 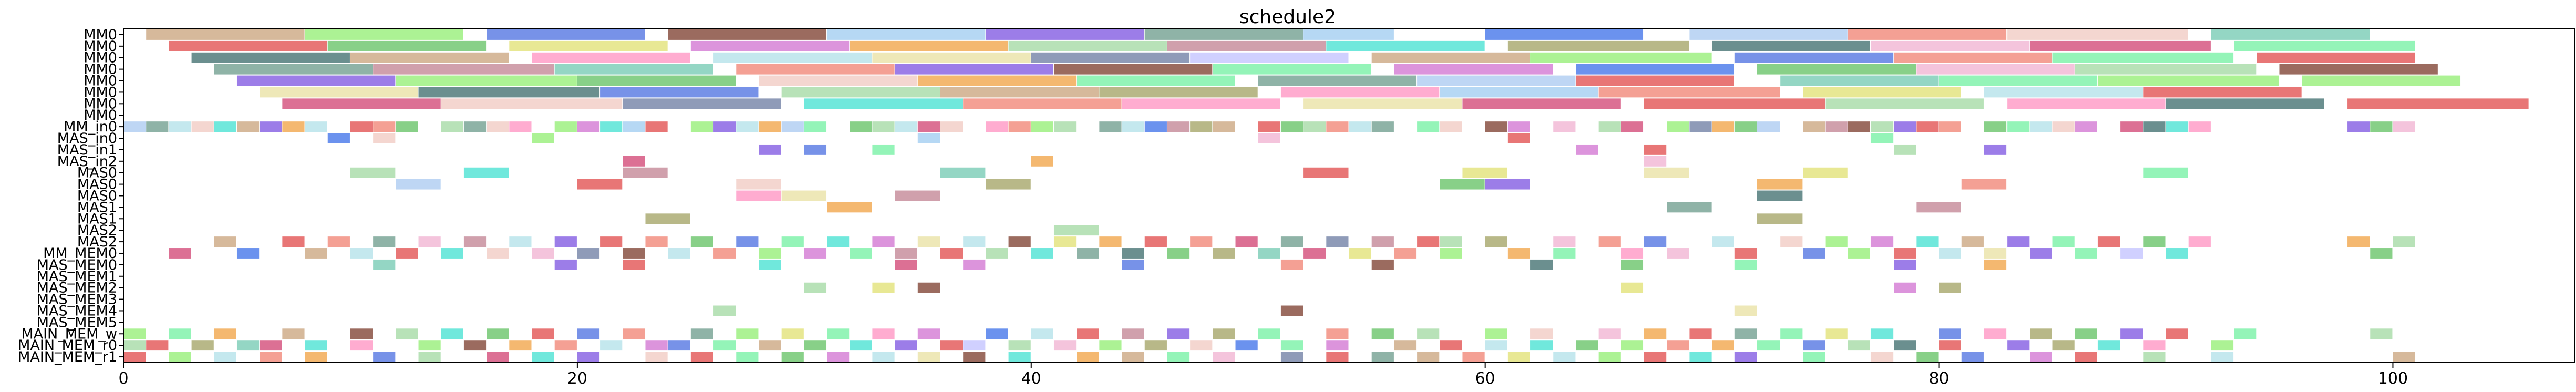 I want to click on y-tick-label-24: MAS_MEM4, so click(x=77, y=311).